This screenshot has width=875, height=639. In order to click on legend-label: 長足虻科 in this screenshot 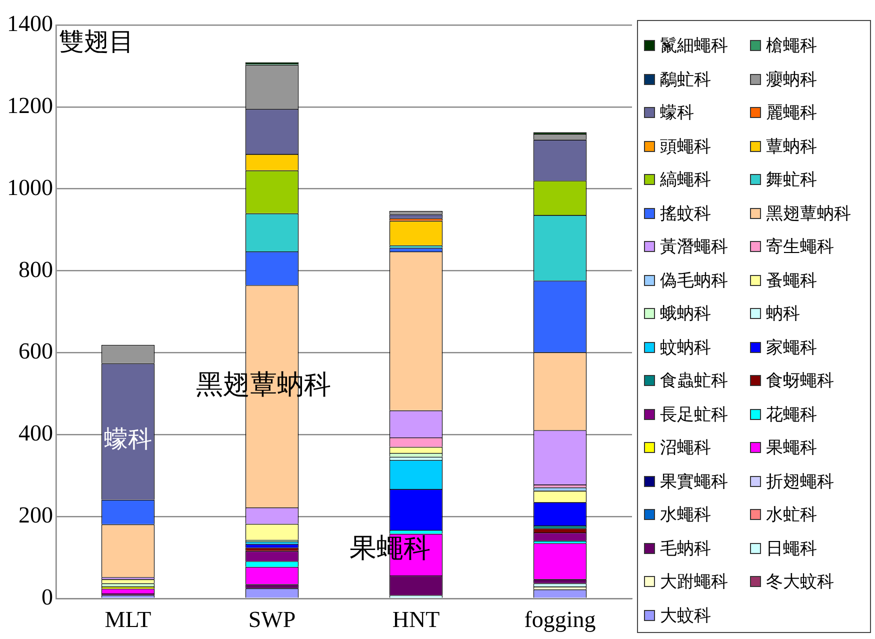, I will do `click(694, 415)`.